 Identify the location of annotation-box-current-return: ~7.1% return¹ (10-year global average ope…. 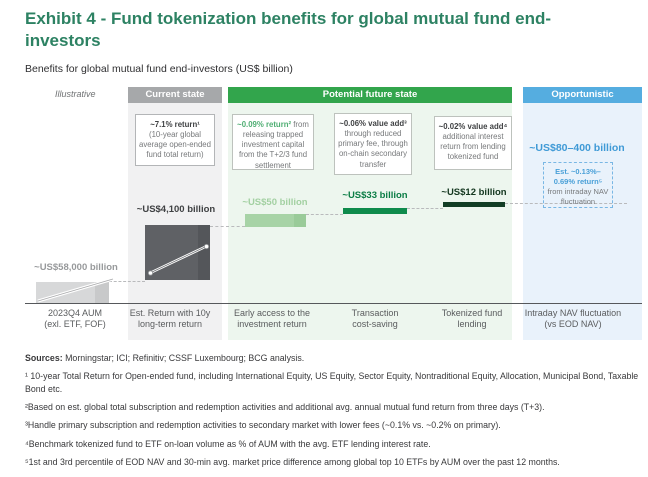
(175, 140).